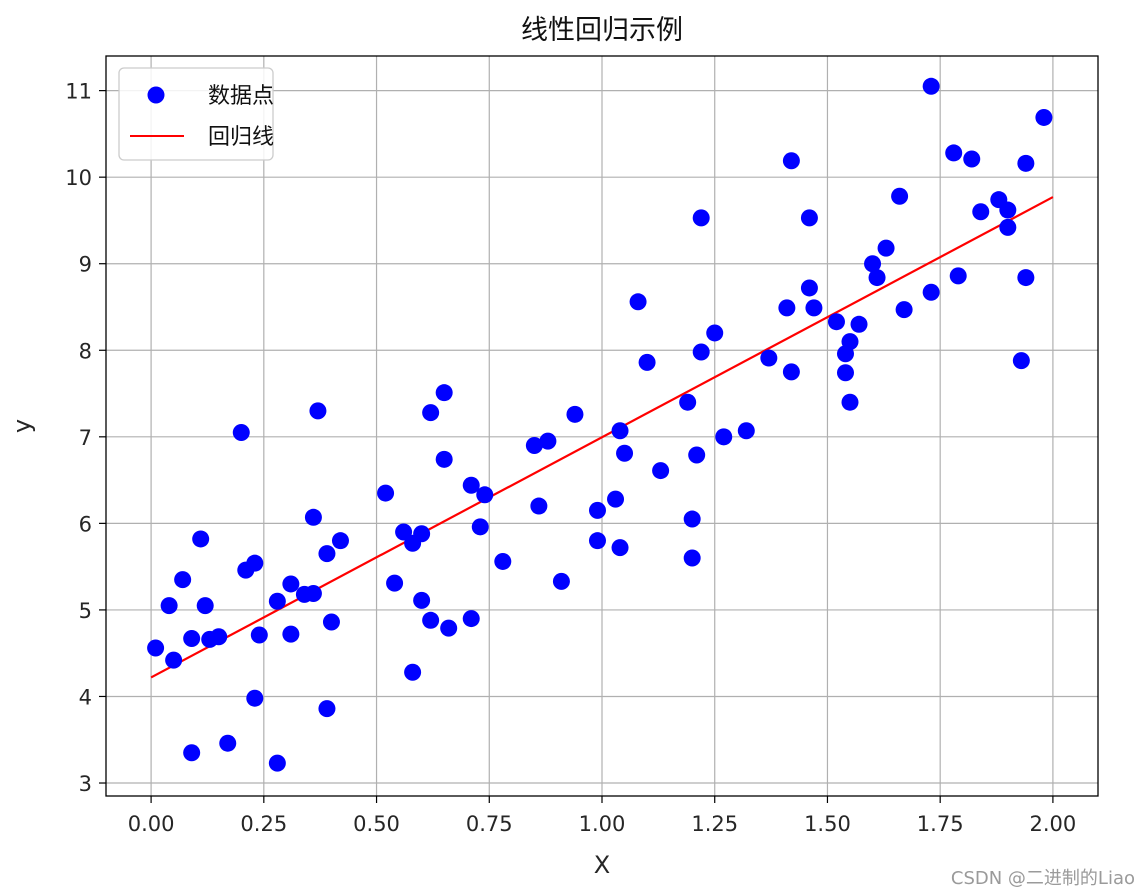  Describe the element at coordinates (241, 137) in the screenshot. I see `legend-label-line: 回归线` at that location.